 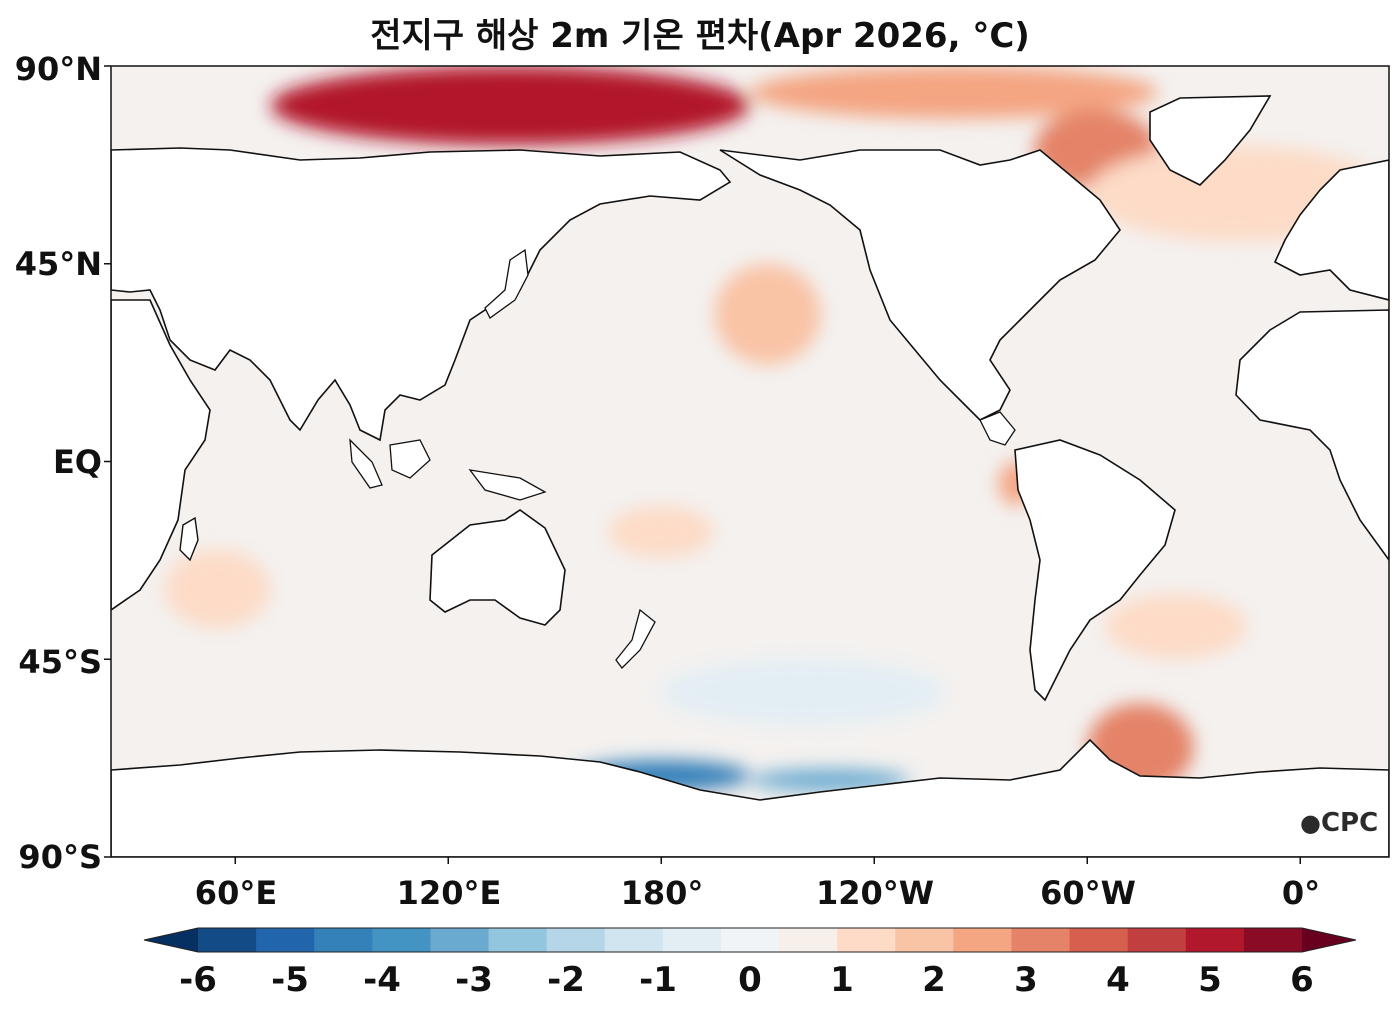 What do you see at coordinates (189, 539) in the screenshot?
I see `land-madagascar` at bounding box center [189, 539].